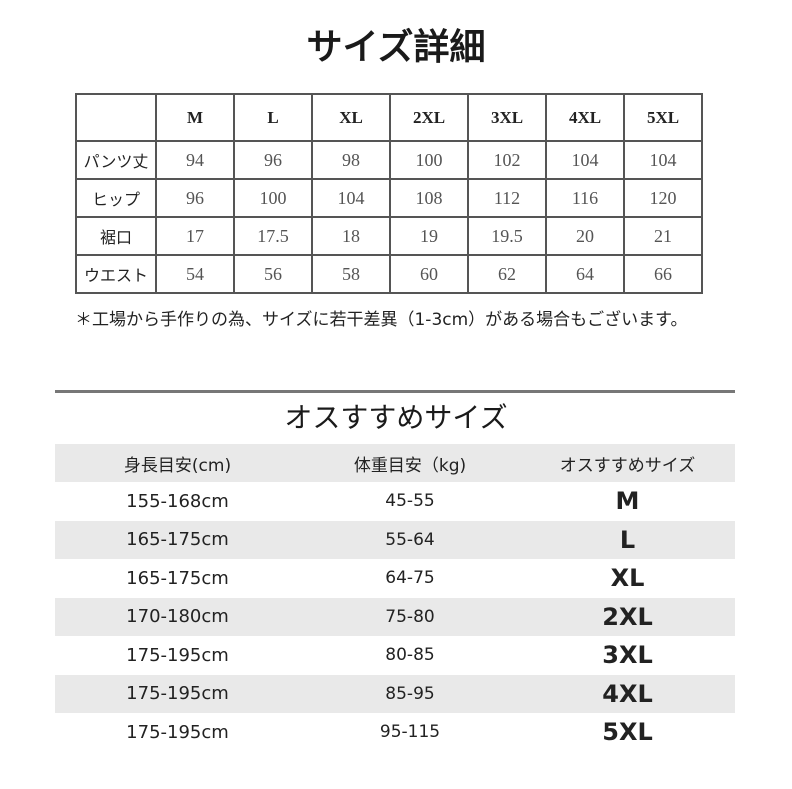 The height and width of the screenshot is (789, 792). What do you see at coordinates (351, 274) in the screenshot?
I see `value-cell: 58` at bounding box center [351, 274].